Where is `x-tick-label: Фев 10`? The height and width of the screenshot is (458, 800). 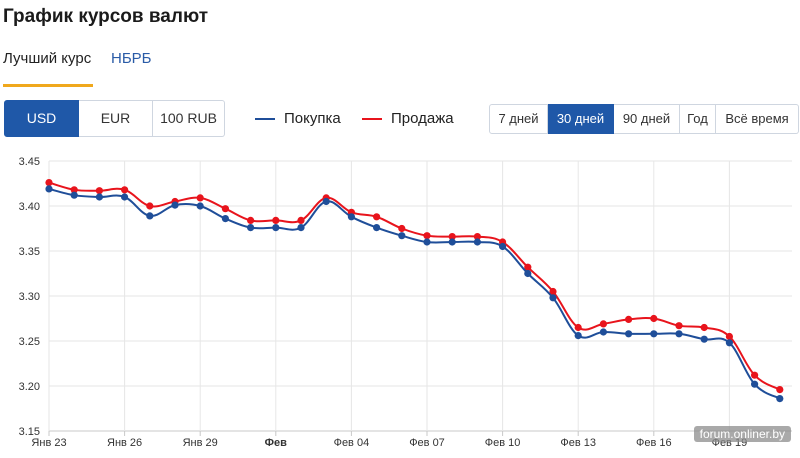
x-tick-label: Фев 10 is located at coordinates (503, 443).